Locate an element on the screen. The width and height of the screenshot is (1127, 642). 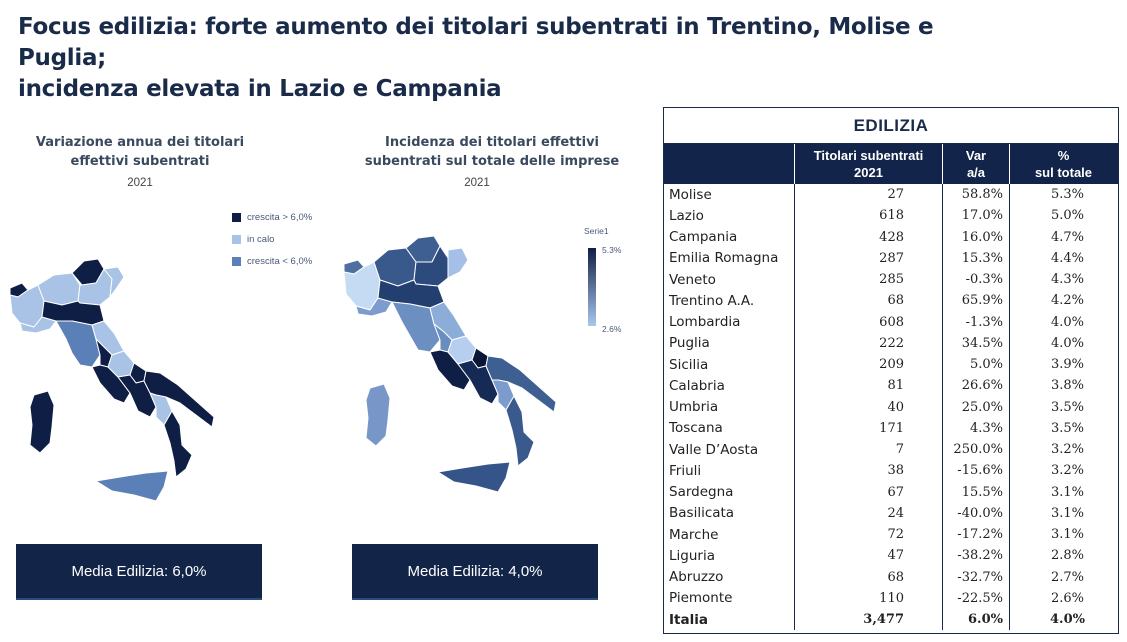
cell-region: Sardegna is located at coordinates (729, 492).